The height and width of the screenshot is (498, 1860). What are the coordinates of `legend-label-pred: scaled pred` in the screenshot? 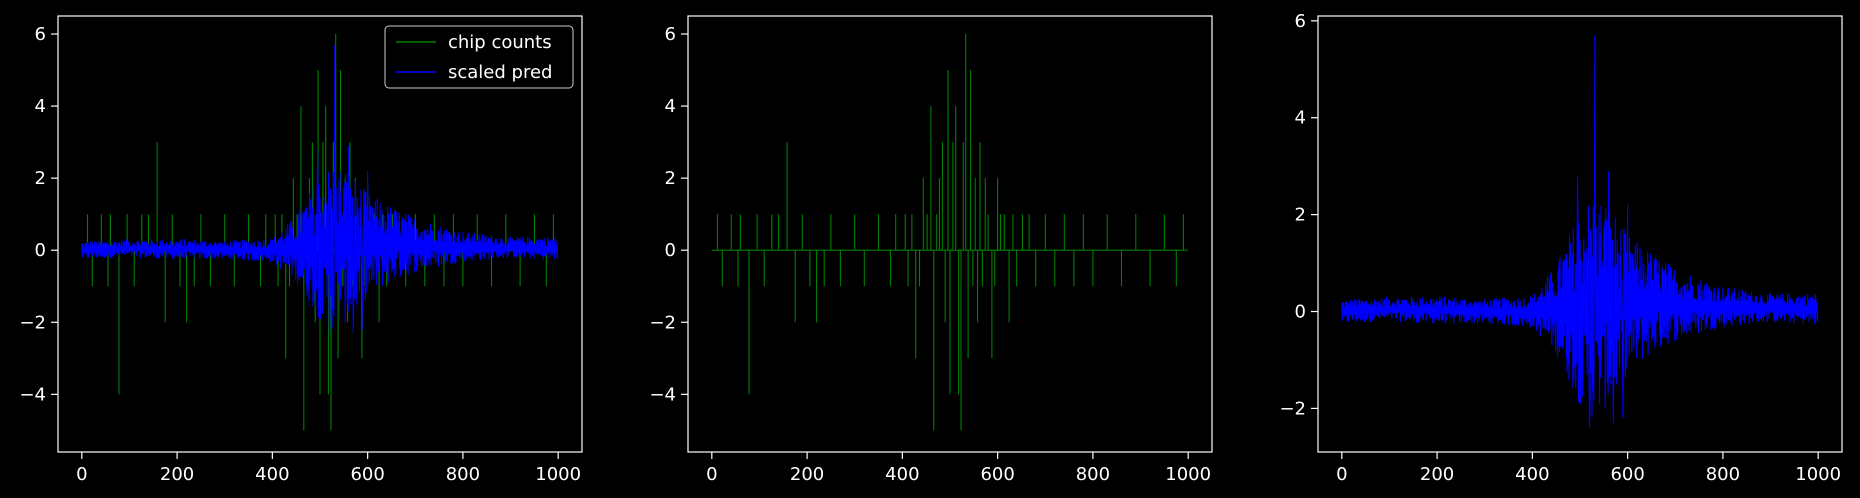 It's located at (500, 72).